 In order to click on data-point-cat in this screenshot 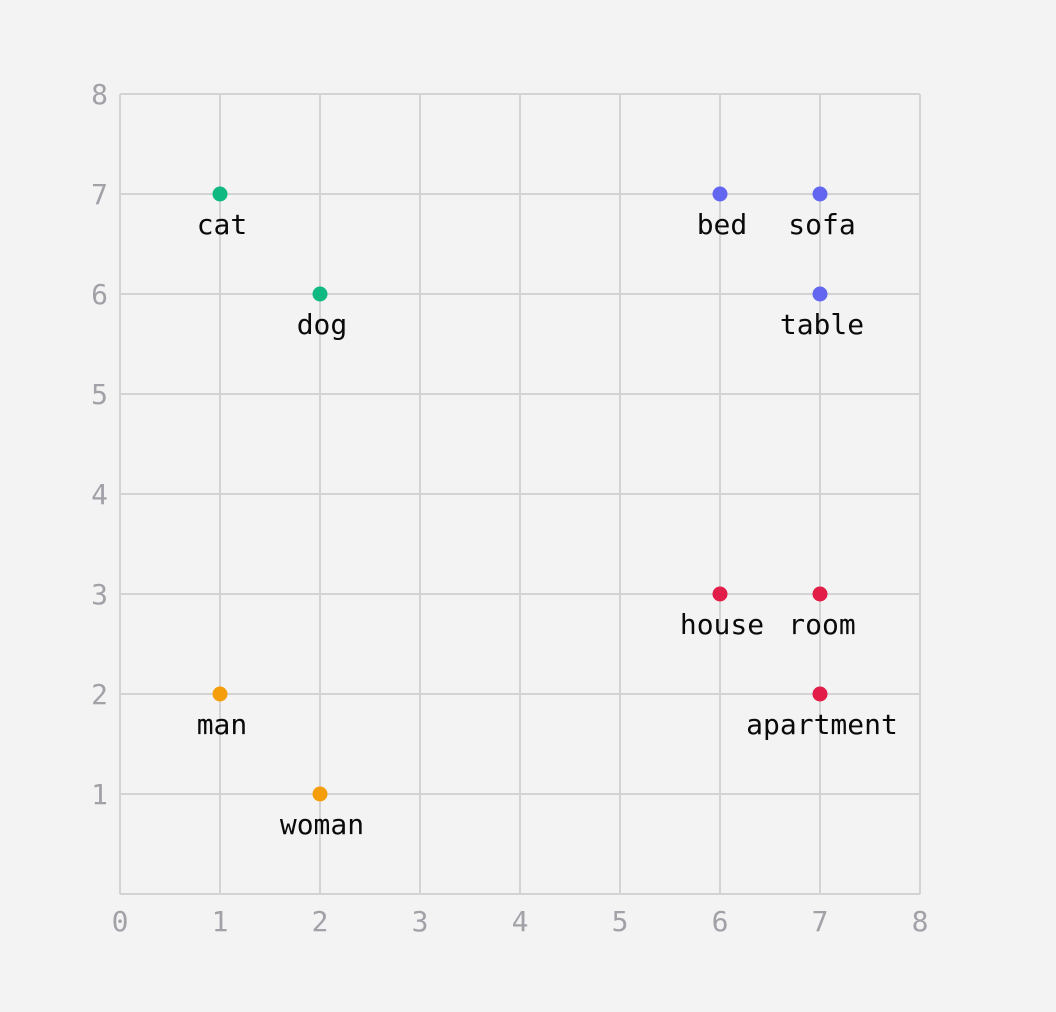, I will do `click(220, 194)`.